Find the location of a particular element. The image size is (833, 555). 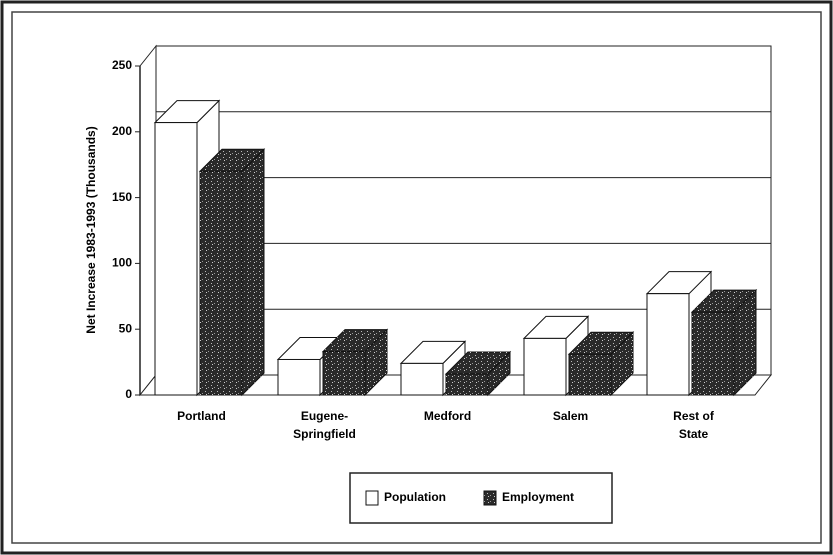

side-wall is located at coordinates (148, 220).